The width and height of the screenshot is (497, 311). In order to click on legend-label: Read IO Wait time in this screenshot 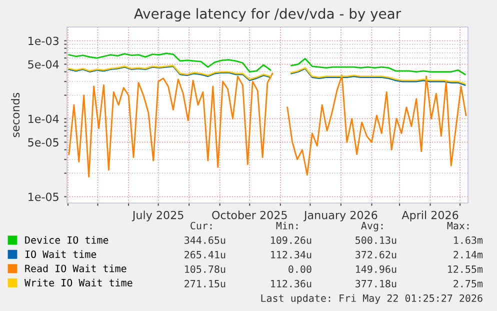, I will do `click(75, 268)`.